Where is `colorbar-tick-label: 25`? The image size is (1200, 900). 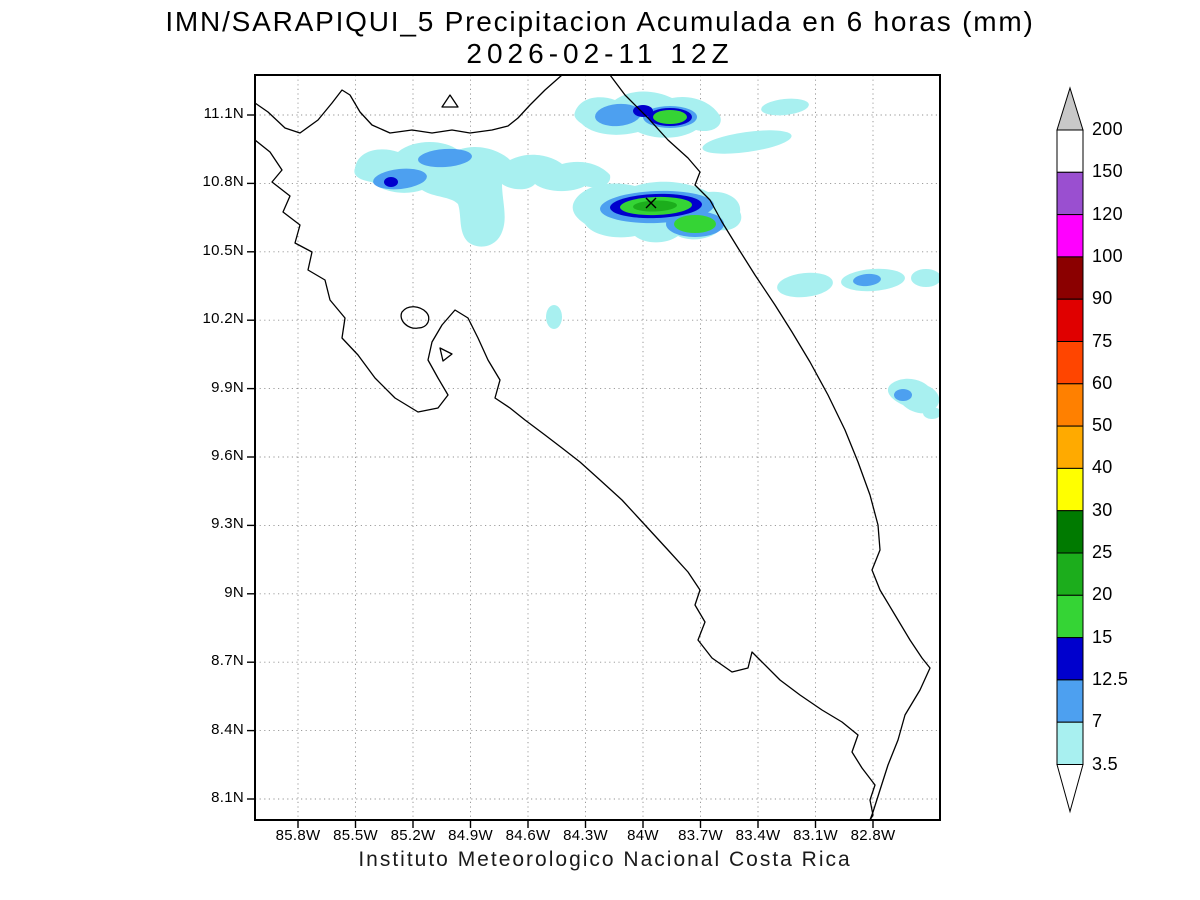 colorbar-tick-label: 25 is located at coordinates (1102, 552).